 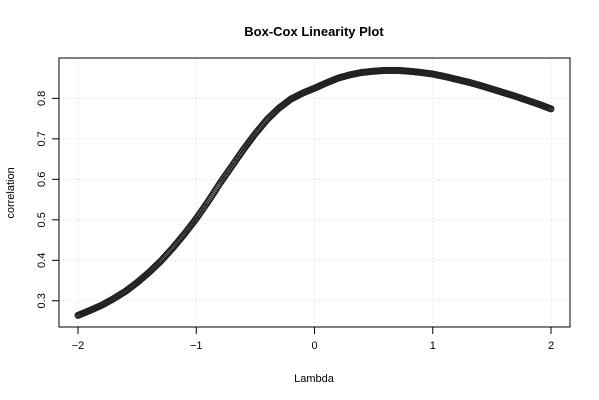 What do you see at coordinates (314, 346) in the screenshot?
I see `x-tick-label: 0` at bounding box center [314, 346].